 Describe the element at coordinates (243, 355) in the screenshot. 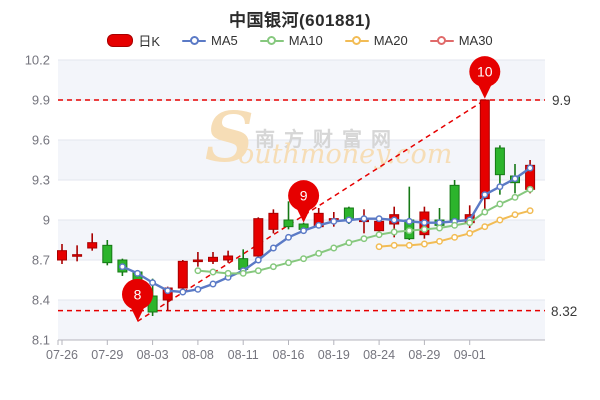

I see `x-axis-tick-label: 08-11` at that location.